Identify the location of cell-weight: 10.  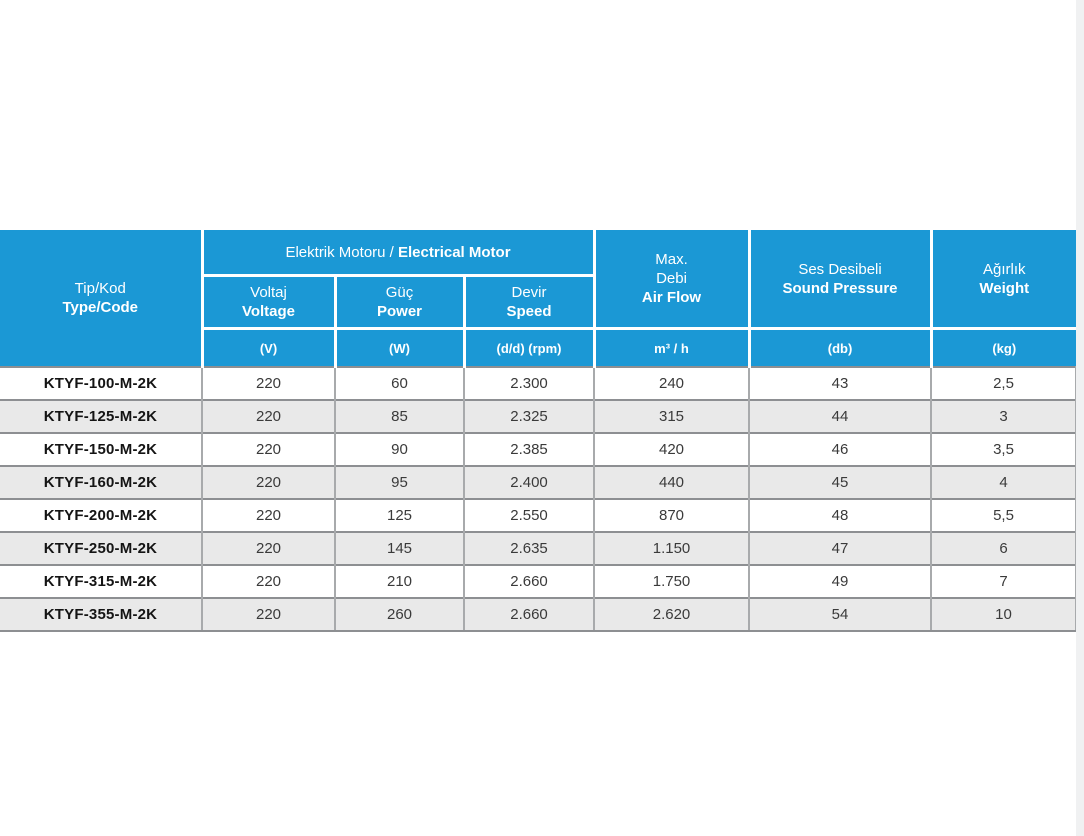
(1004, 614).